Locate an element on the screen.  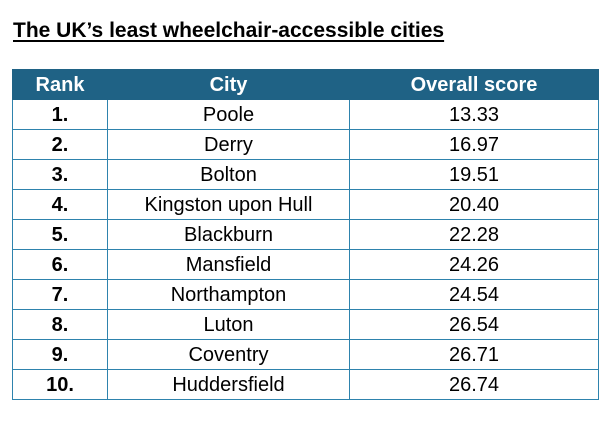
city-column-header: City is located at coordinates (228, 84).